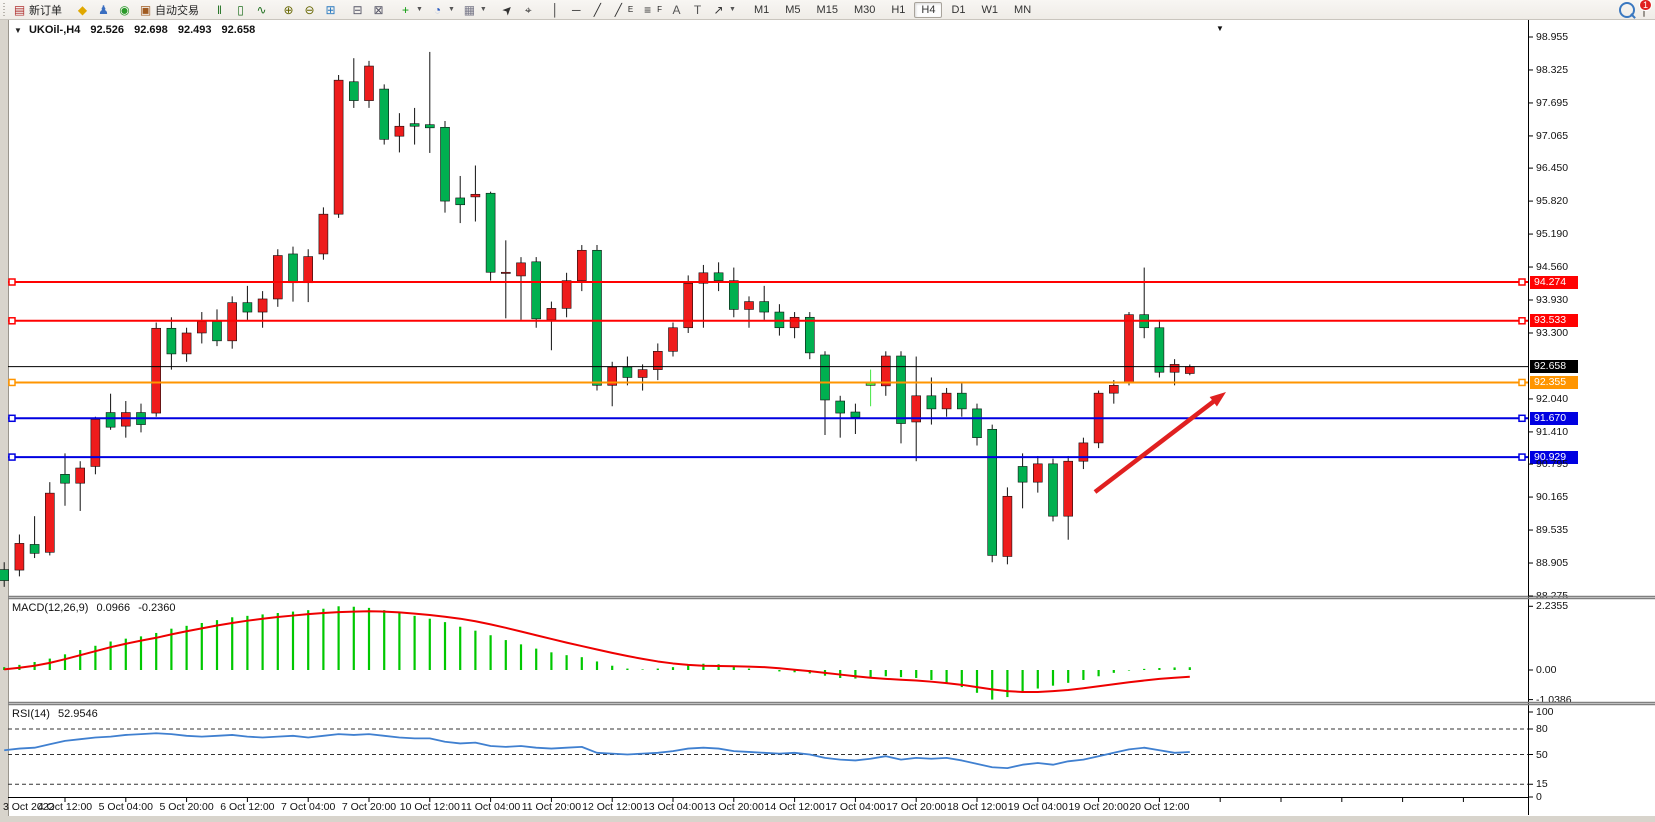  Describe the element at coordinates (1552, 234) in the screenshot. I see `price-axis-label: 95.190` at that location.